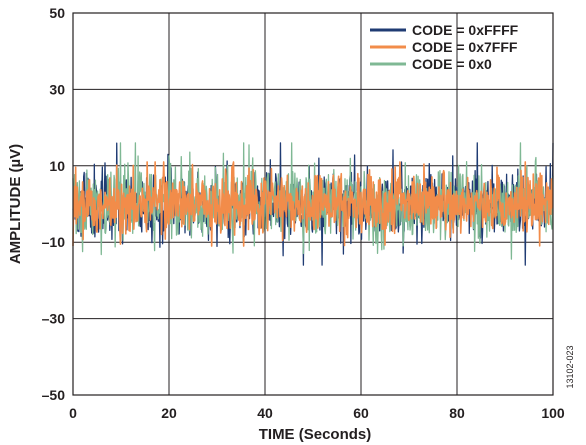  I want to click on x-tick-label: 100, so click(553, 413).